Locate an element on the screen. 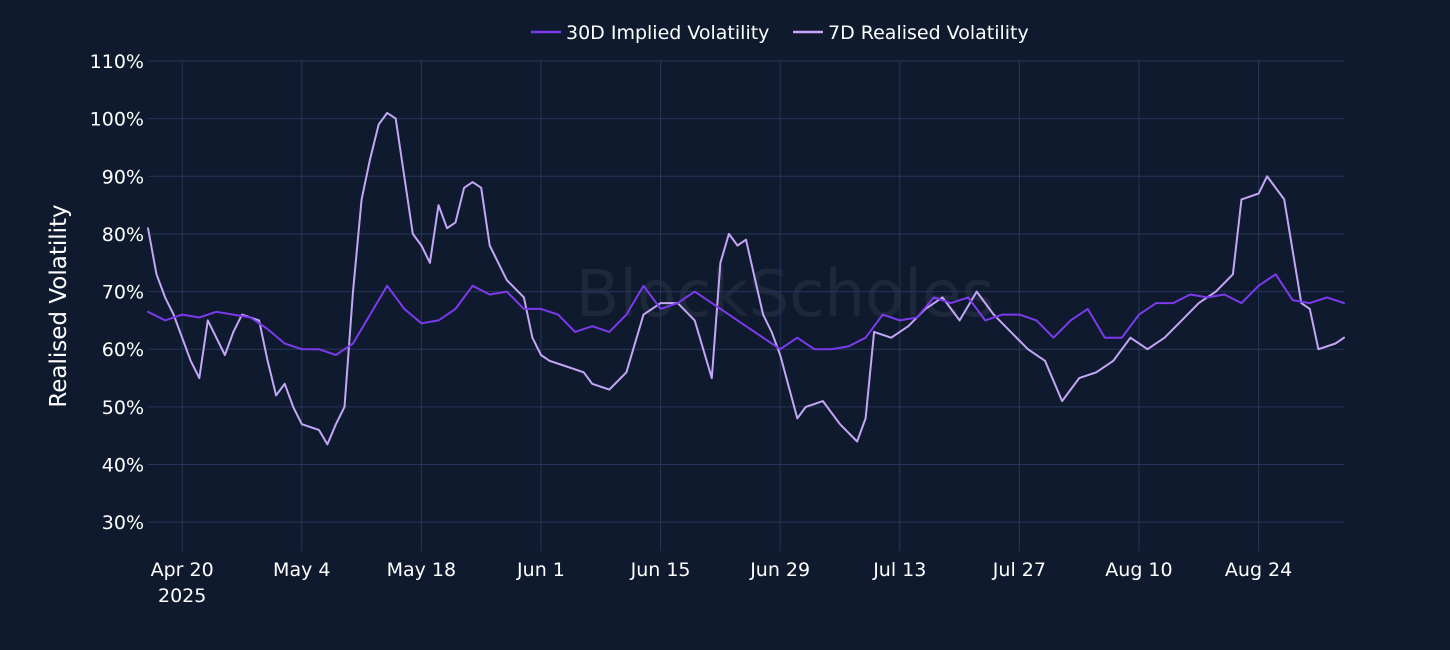 This screenshot has height=650, width=1450. y-axis-ticks: 30% 40% 50% 60% 70% 80% 90% 100% 110% is located at coordinates (117, 292).